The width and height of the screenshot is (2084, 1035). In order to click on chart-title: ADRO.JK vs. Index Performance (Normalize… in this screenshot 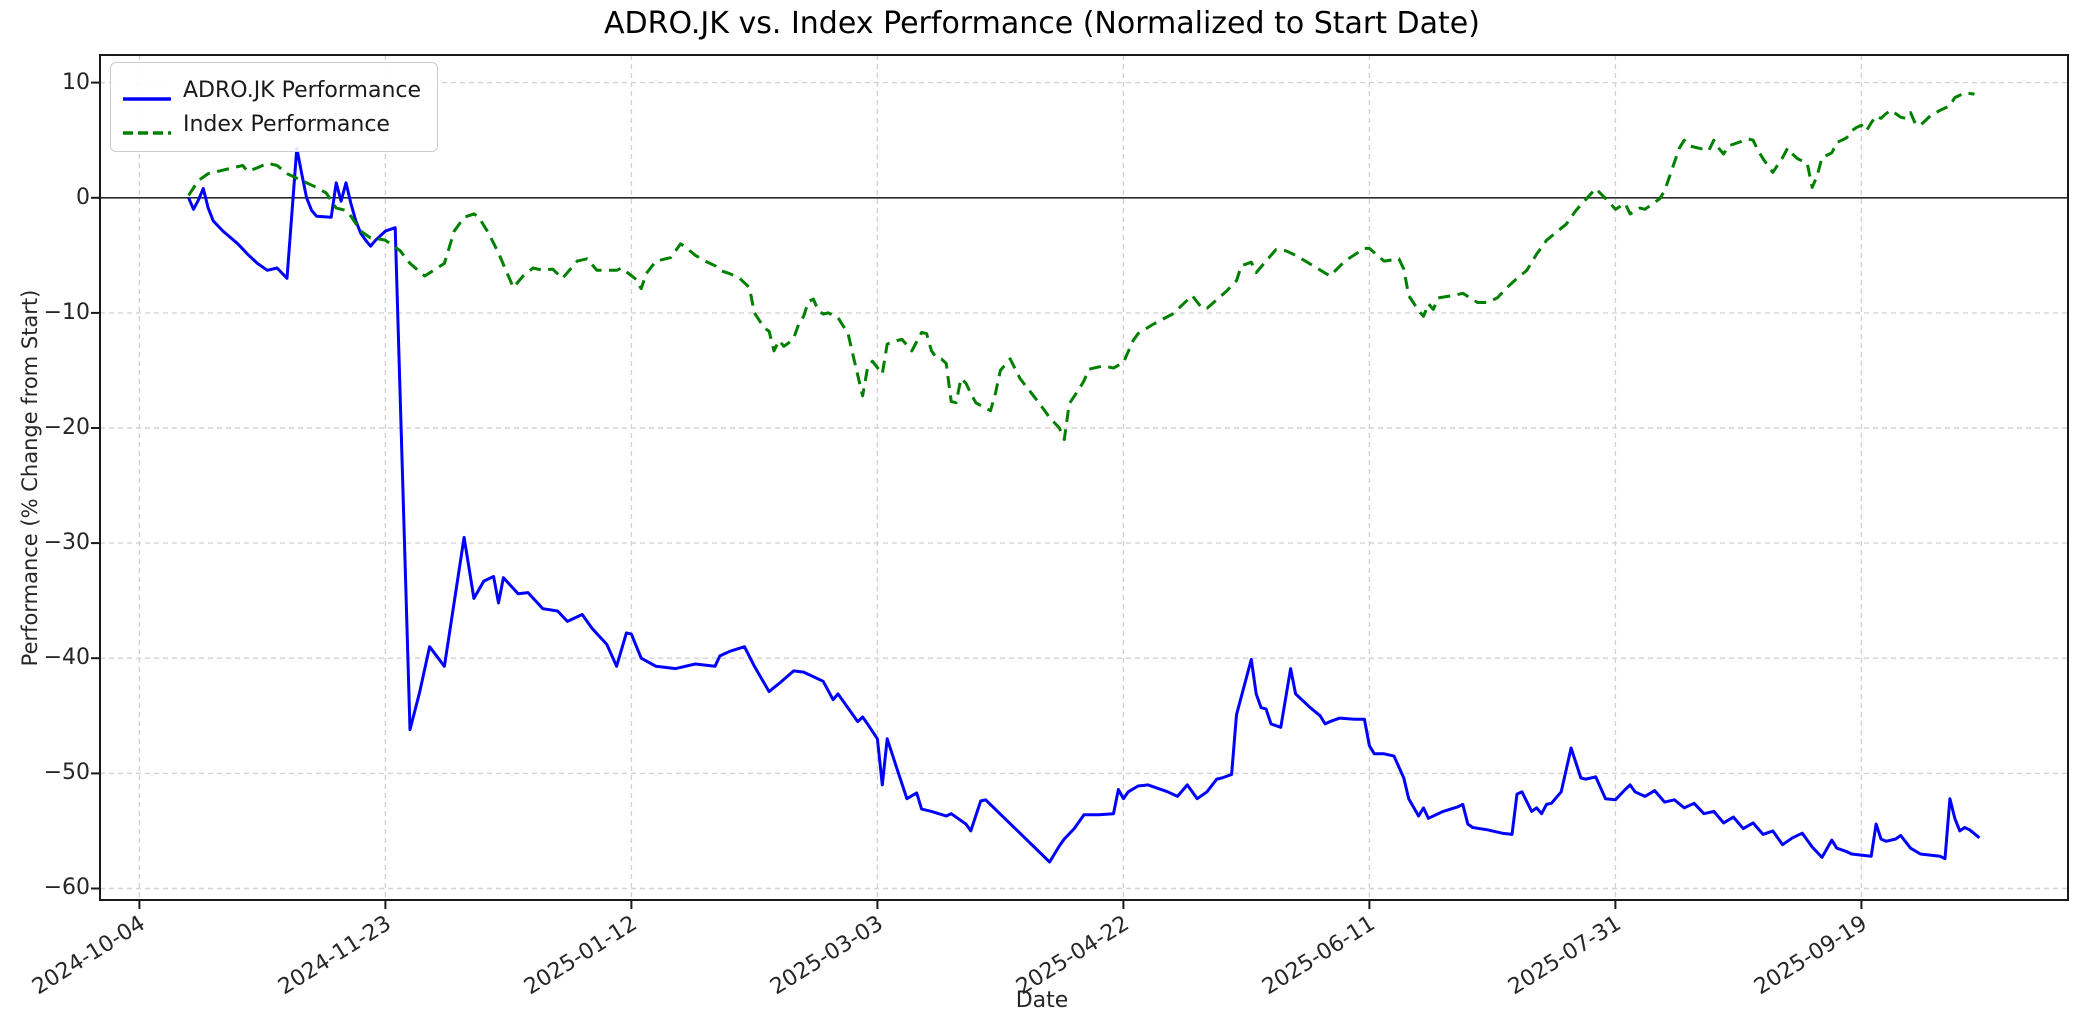, I will do `click(1042, 23)`.